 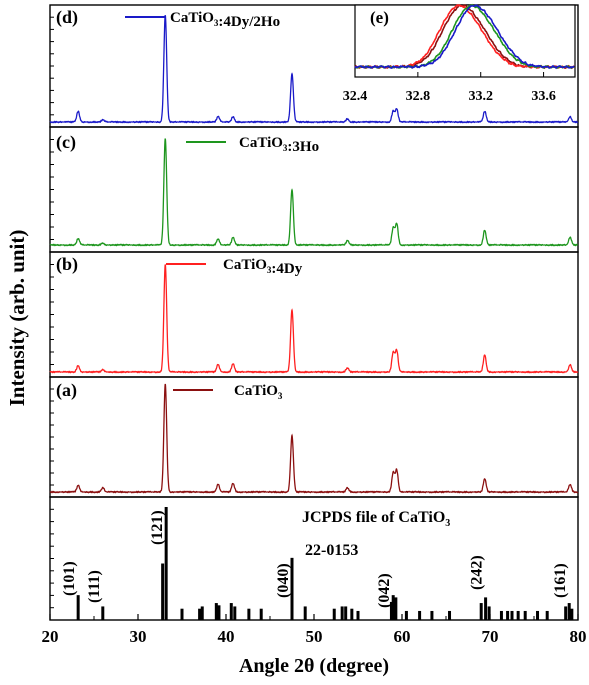 What do you see at coordinates (314, 617) in the screenshot?
I see `x-axis-ticks` at bounding box center [314, 617].